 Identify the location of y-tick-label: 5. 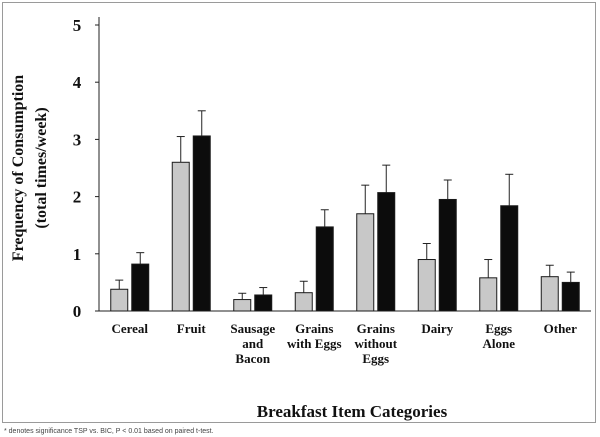
(77, 25).